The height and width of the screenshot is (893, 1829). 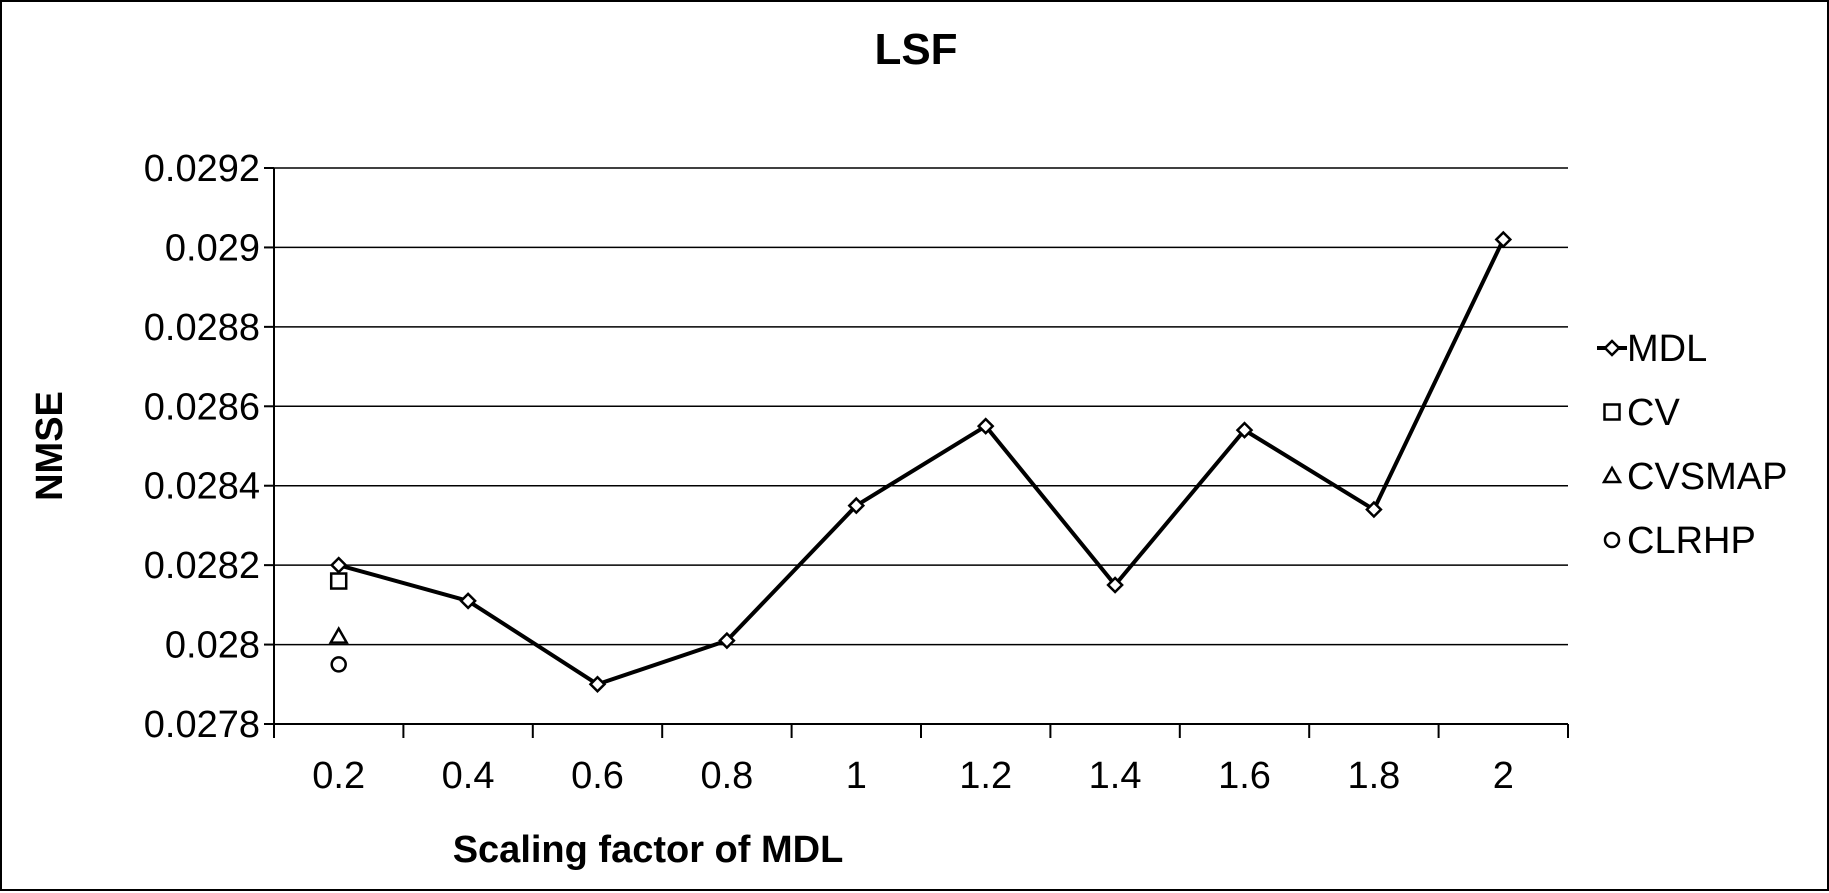 I want to click on y-tick-label: 0.029, so click(x=212, y=248).